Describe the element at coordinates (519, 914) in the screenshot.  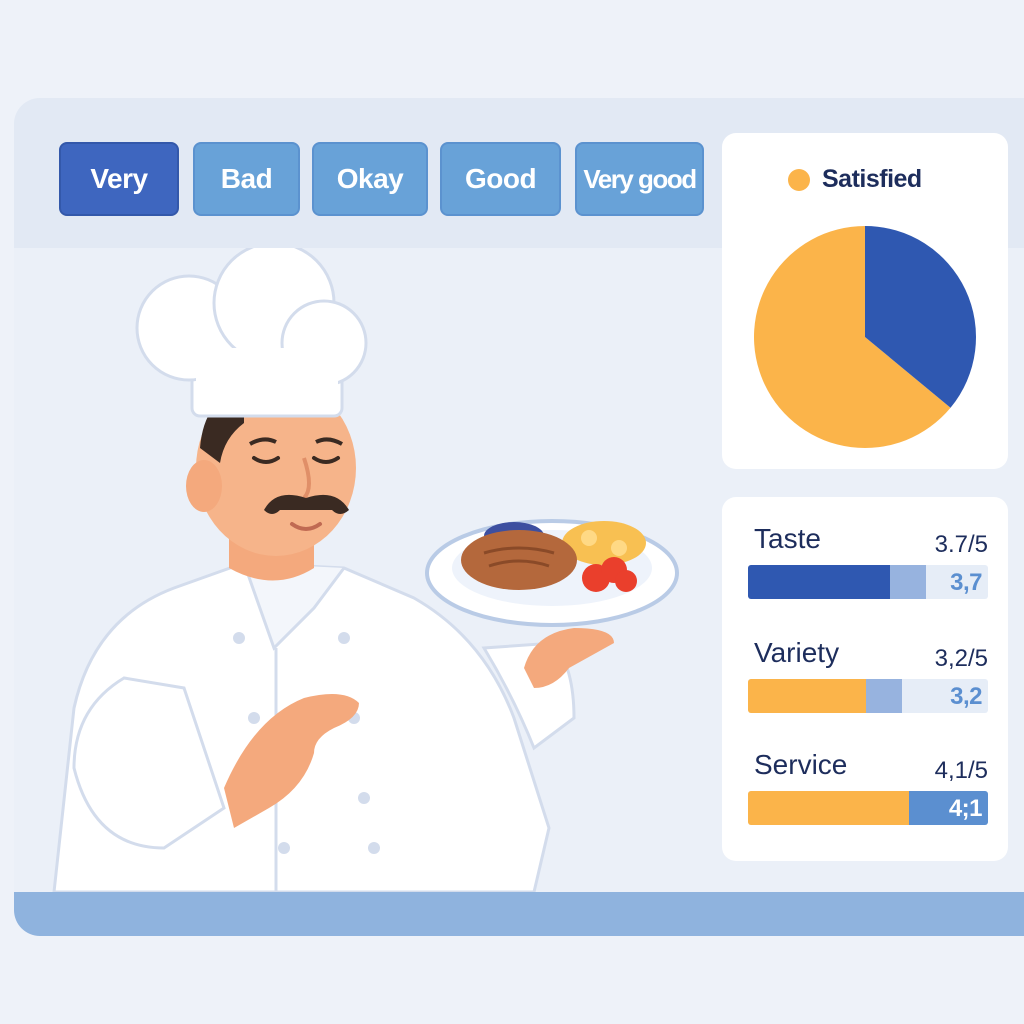
I see `footer-bar` at that location.